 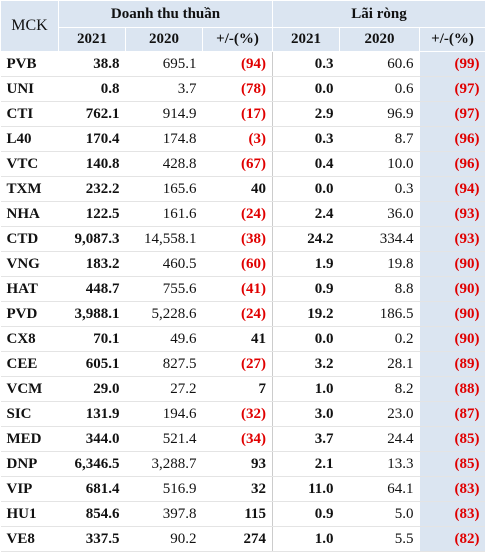 What do you see at coordinates (380, 289) in the screenshot?
I see `value-cell: 8.8` at bounding box center [380, 289].